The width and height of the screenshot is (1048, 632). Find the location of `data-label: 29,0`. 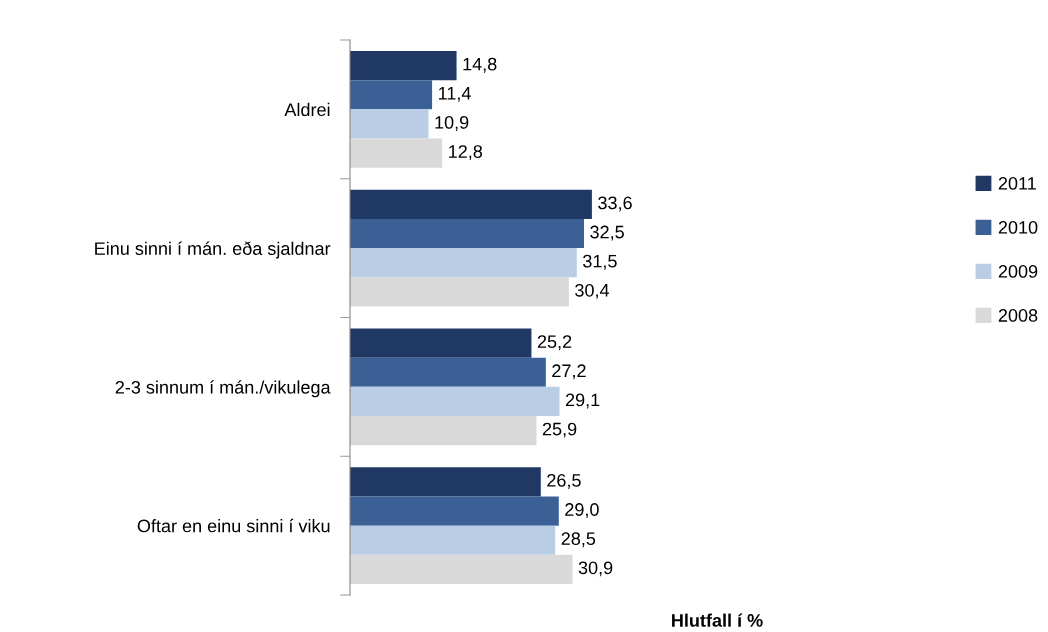

data-label: 29,0 is located at coordinates (582, 511).